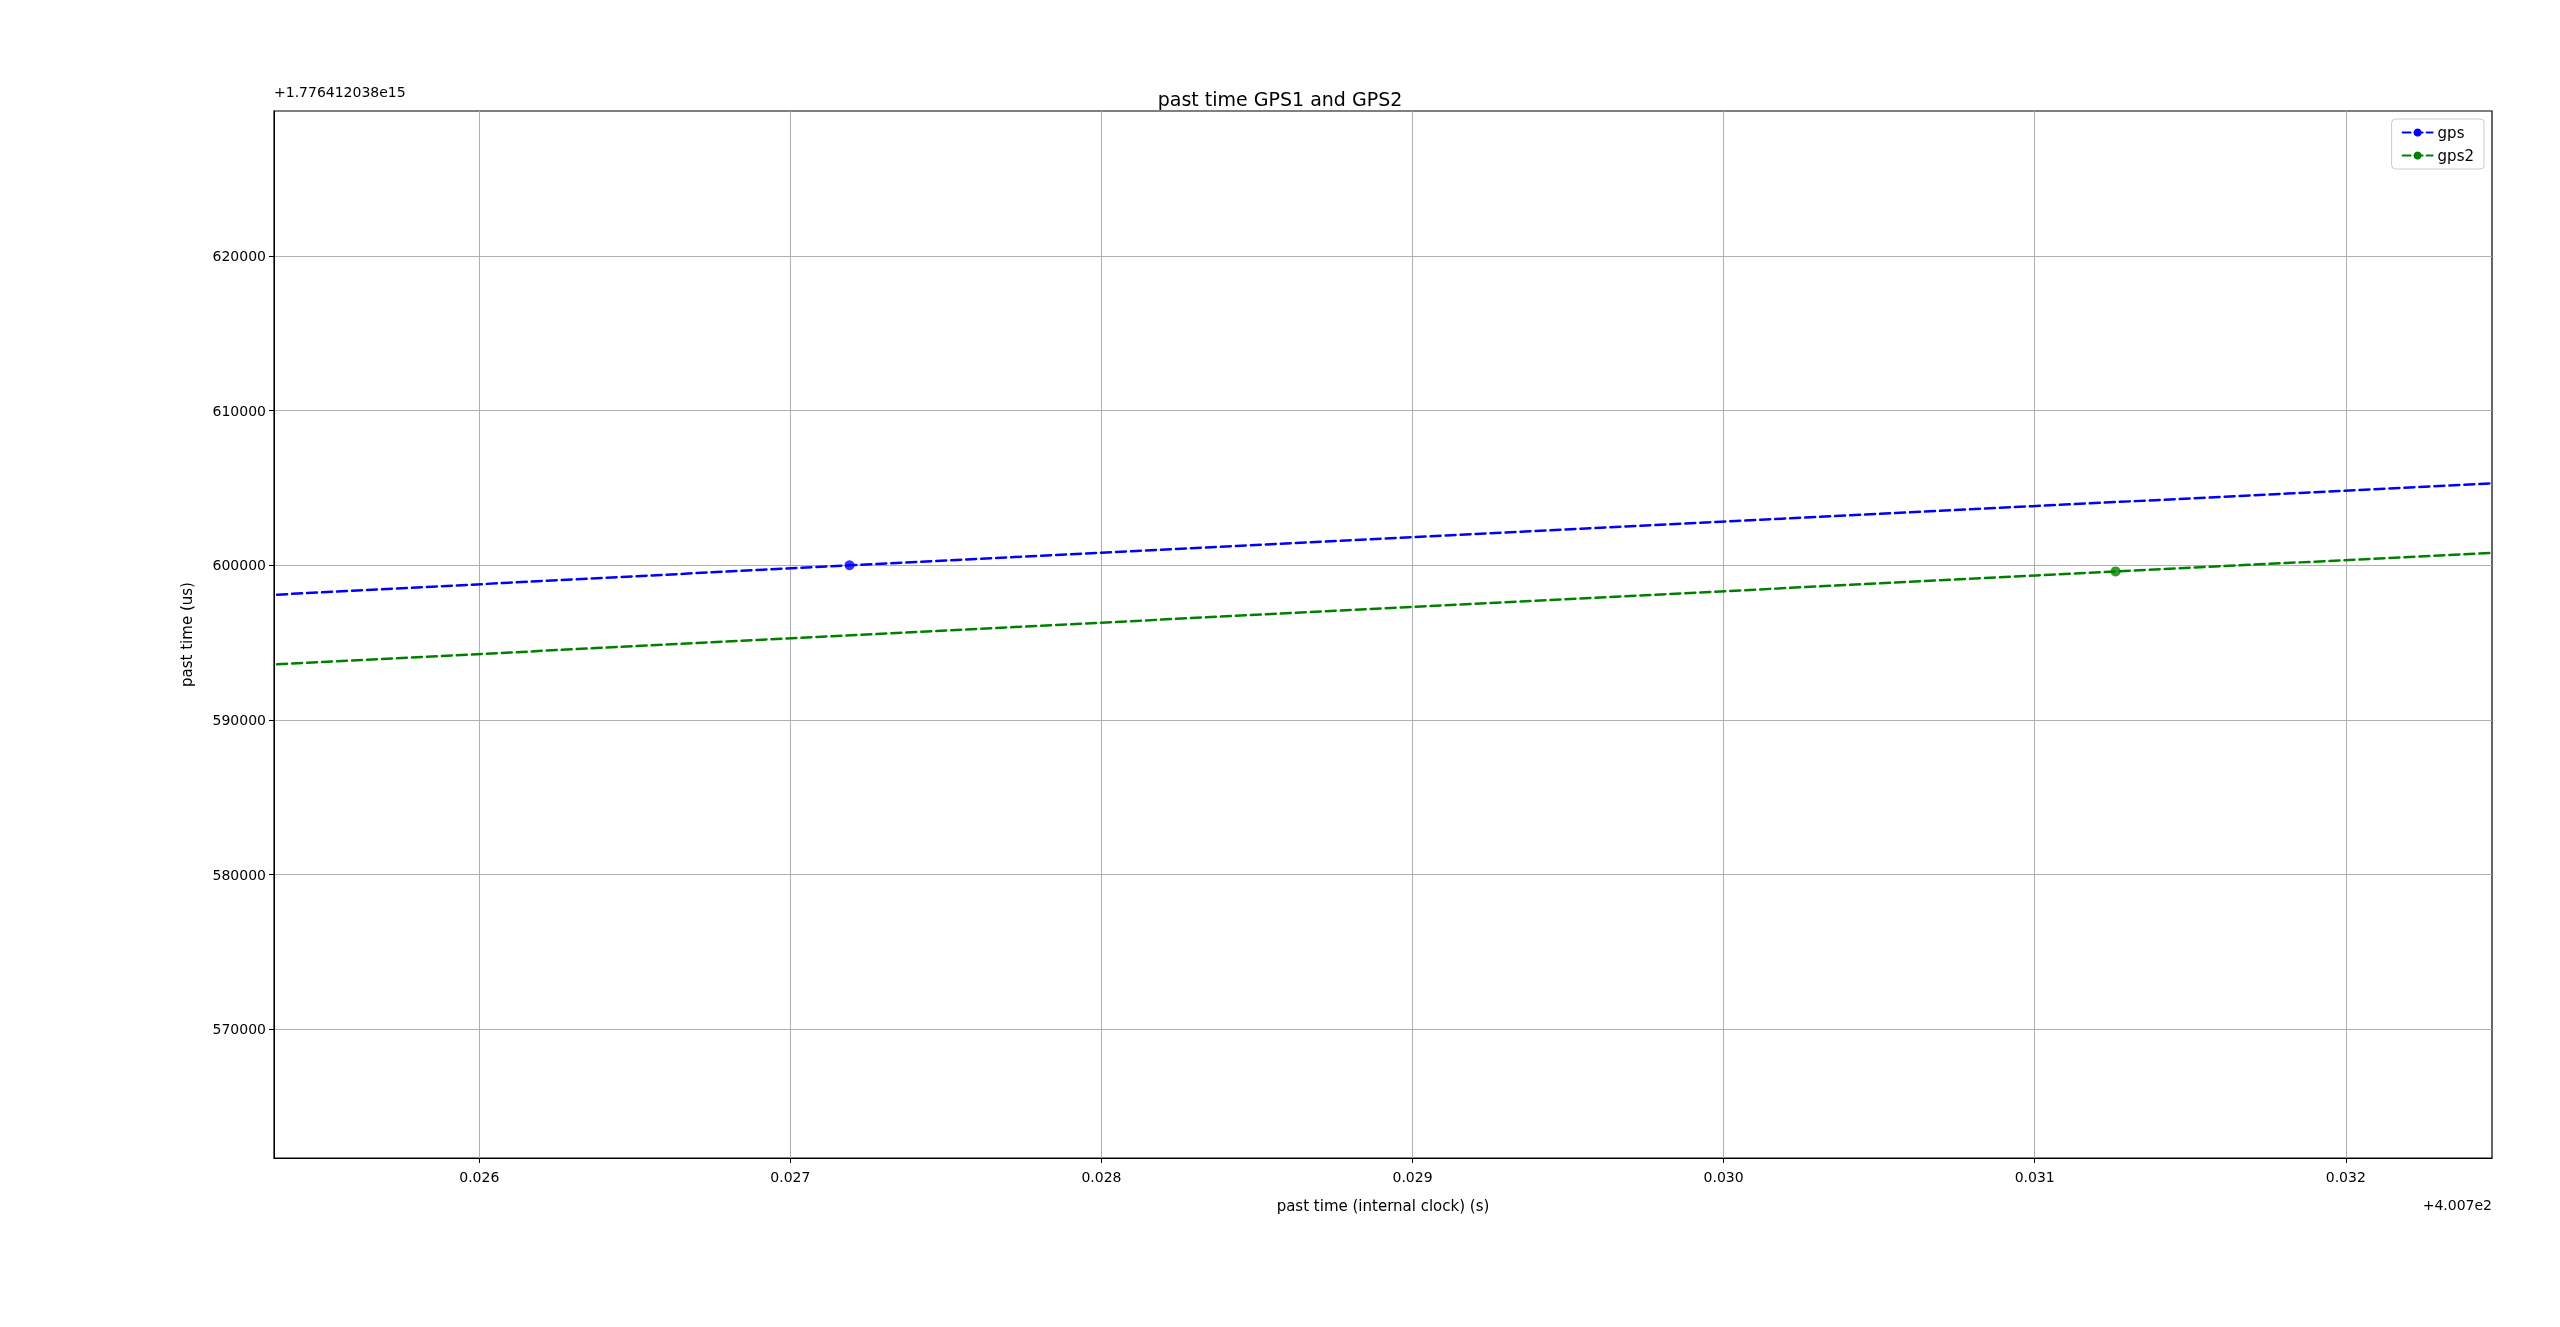 This screenshot has width=2560, height=1327. What do you see at coordinates (186, 634) in the screenshot?
I see `y-axis-title: past time (us)` at bounding box center [186, 634].